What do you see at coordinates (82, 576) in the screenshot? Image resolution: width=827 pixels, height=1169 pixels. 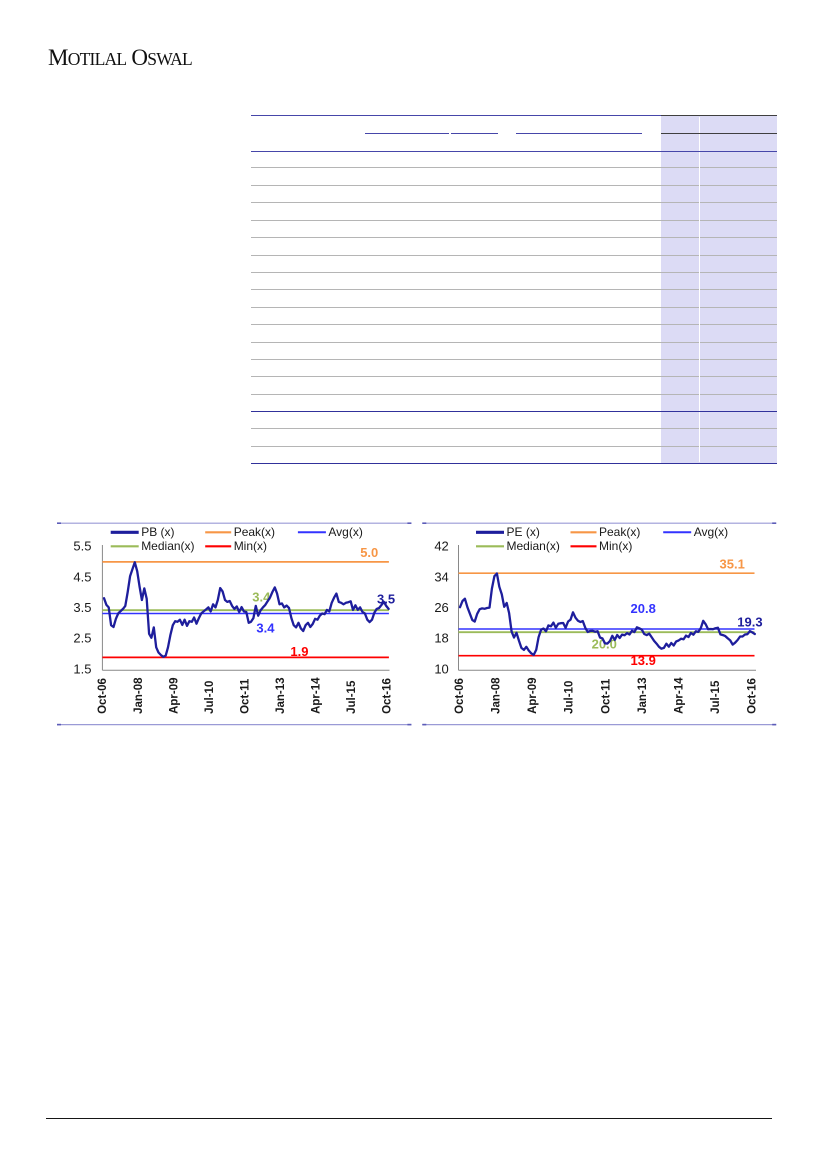 I see `svg-text: 4.5` at bounding box center [82, 576].